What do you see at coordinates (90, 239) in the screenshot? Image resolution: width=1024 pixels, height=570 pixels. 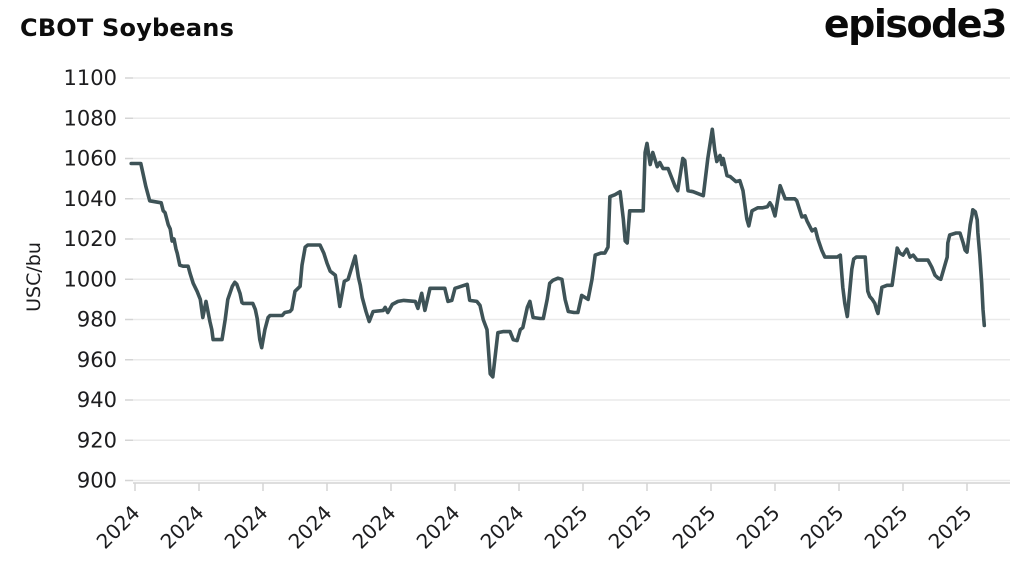 I see `y-tick-label: 1020` at bounding box center [90, 239].